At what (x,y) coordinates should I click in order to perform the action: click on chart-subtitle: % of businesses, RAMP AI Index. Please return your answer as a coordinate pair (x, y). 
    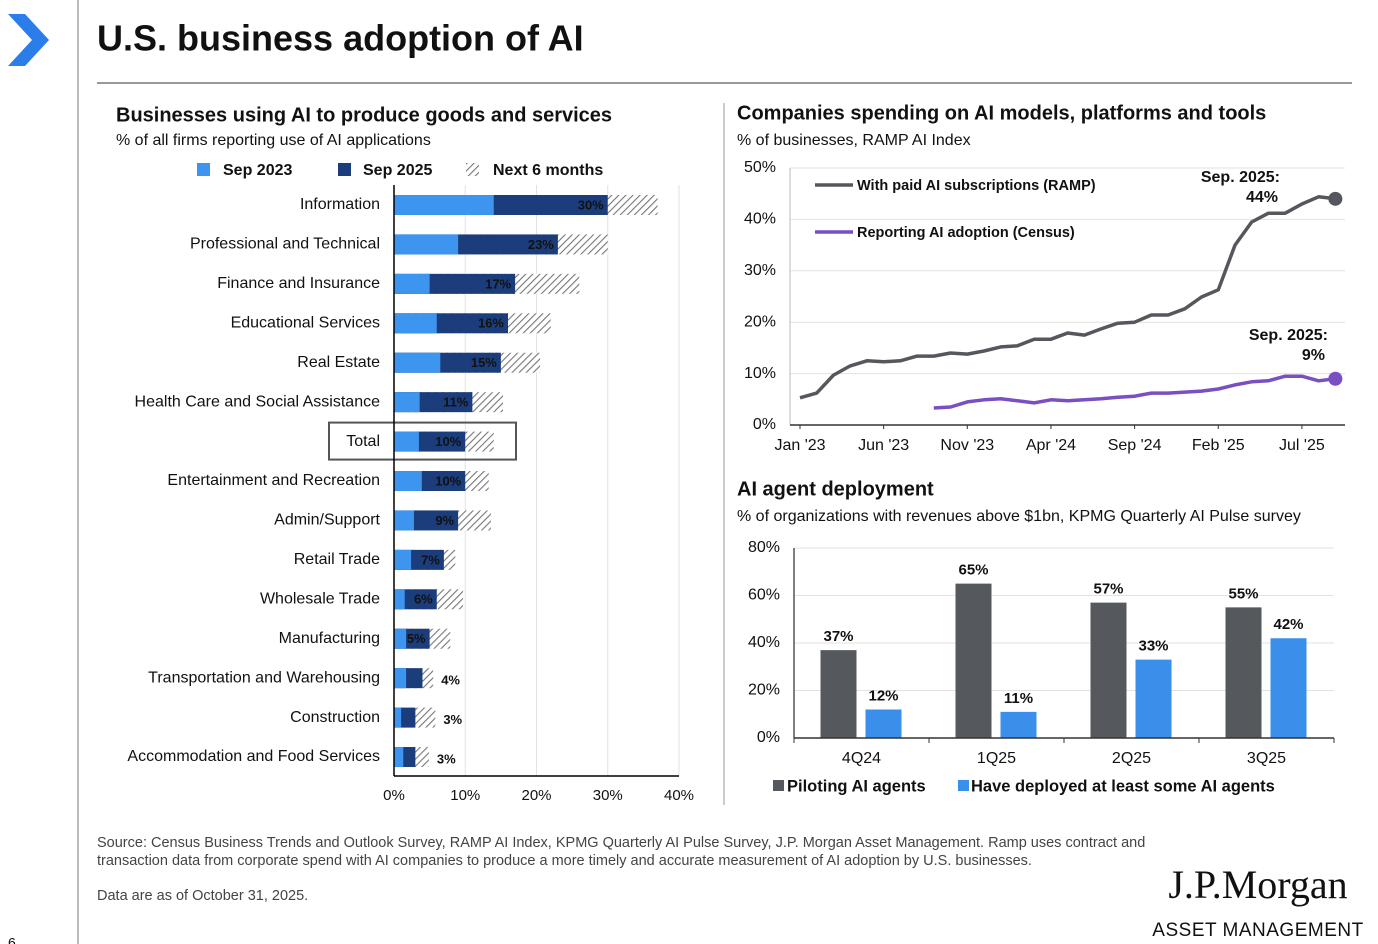
    Looking at the image, I should click on (854, 140).